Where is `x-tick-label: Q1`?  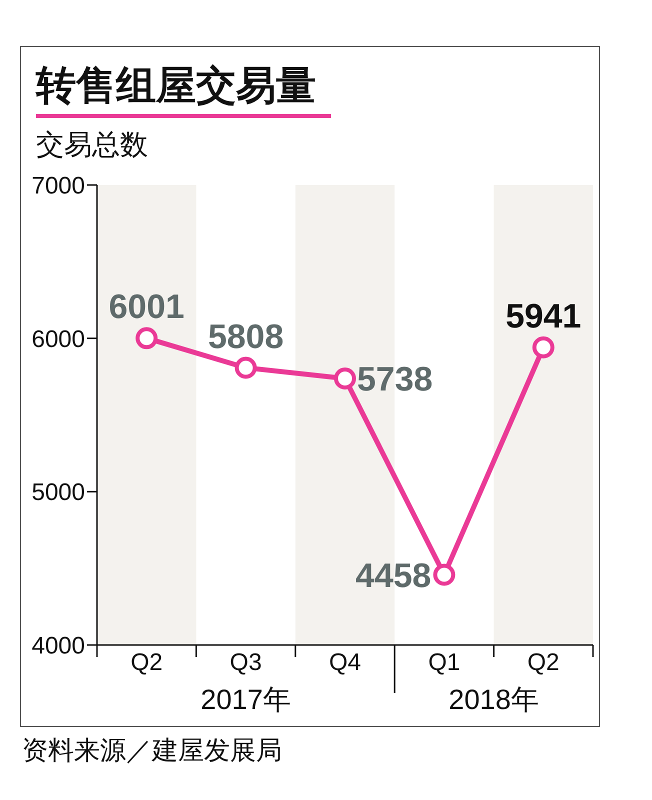
x-tick-label: Q1 is located at coordinates (444, 662).